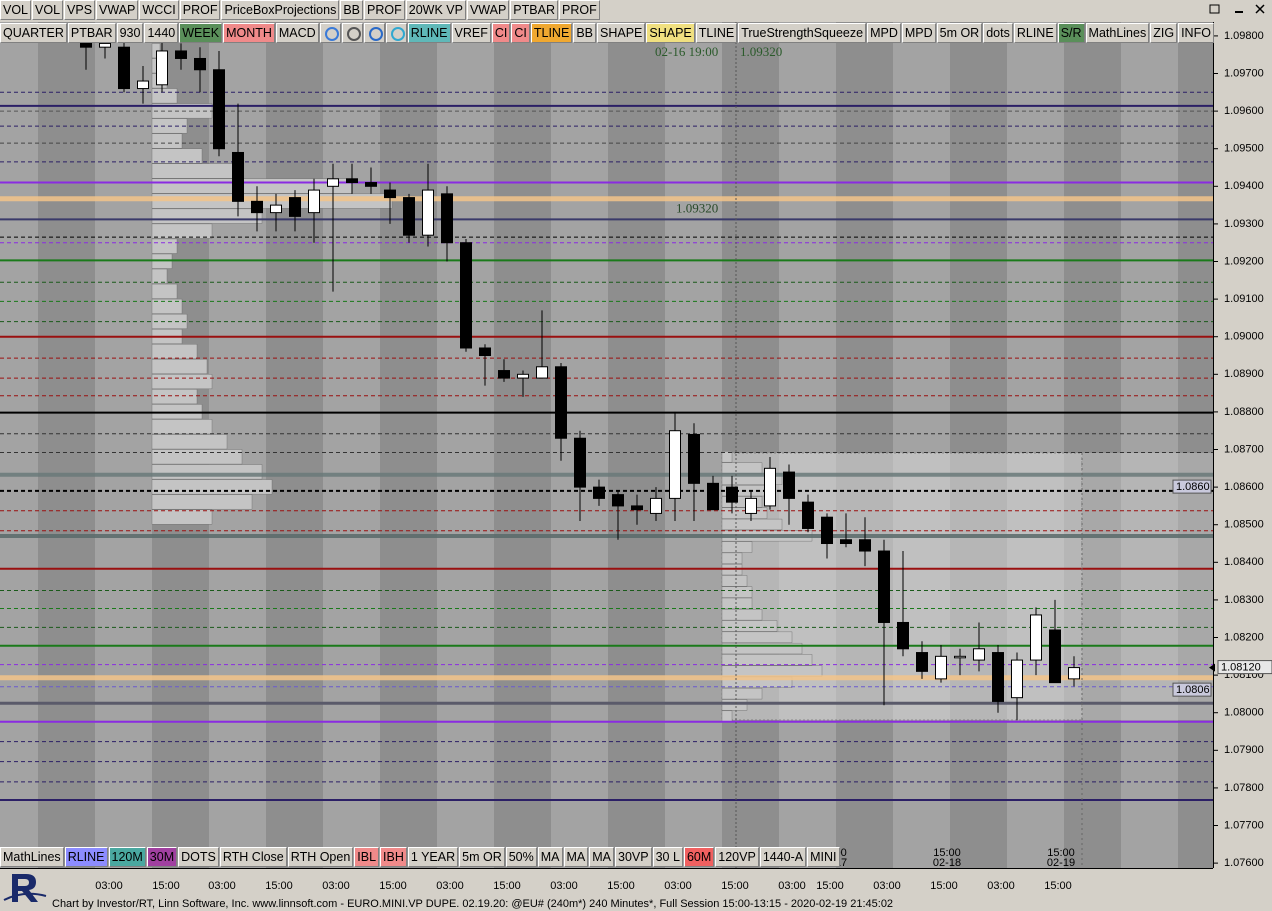 This screenshot has width=1272, height=911. I want to click on cursor-time: 02-16 19:00, so click(686, 51).